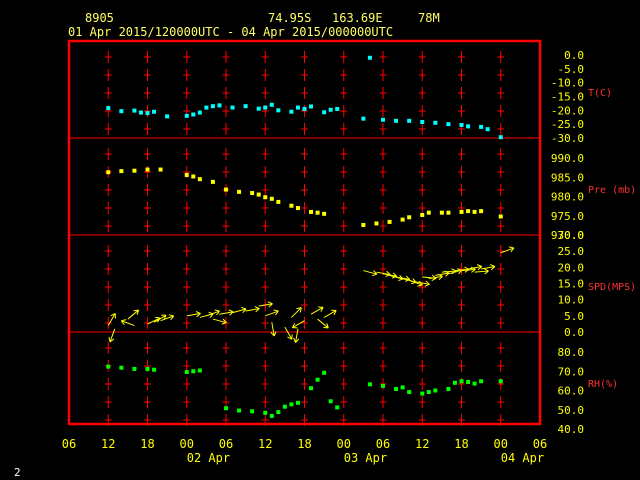 The height and width of the screenshot is (480, 640). What do you see at coordinates (522, 458) in the screenshot?
I see `x-day-label: 04 Apr` at bounding box center [522, 458].